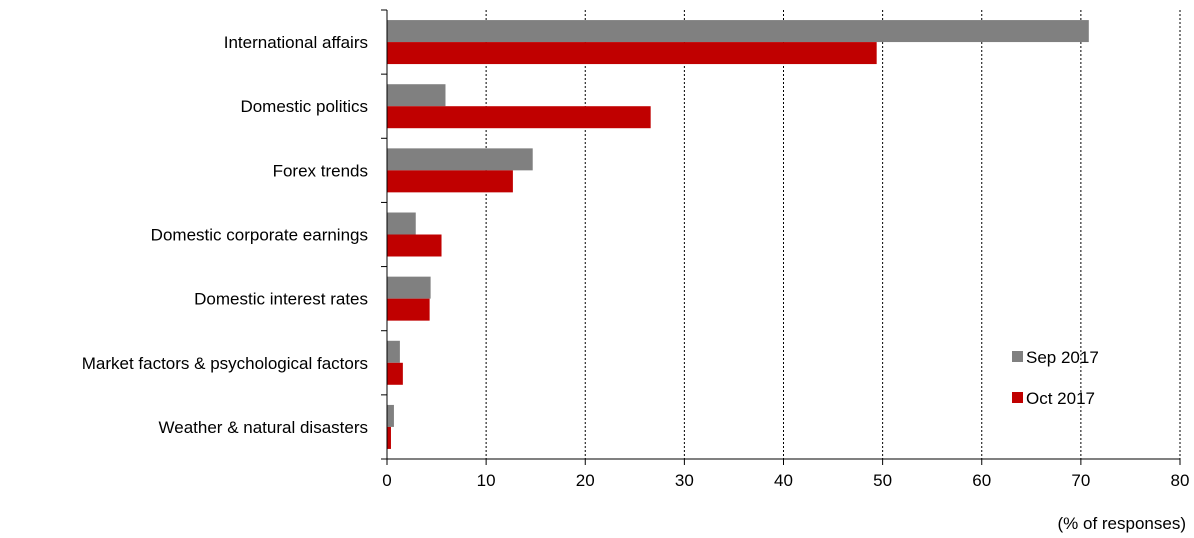 The height and width of the screenshot is (538, 1194). I want to click on bar-sep-2017-domestic-corporate-earnings, so click(401, 223).